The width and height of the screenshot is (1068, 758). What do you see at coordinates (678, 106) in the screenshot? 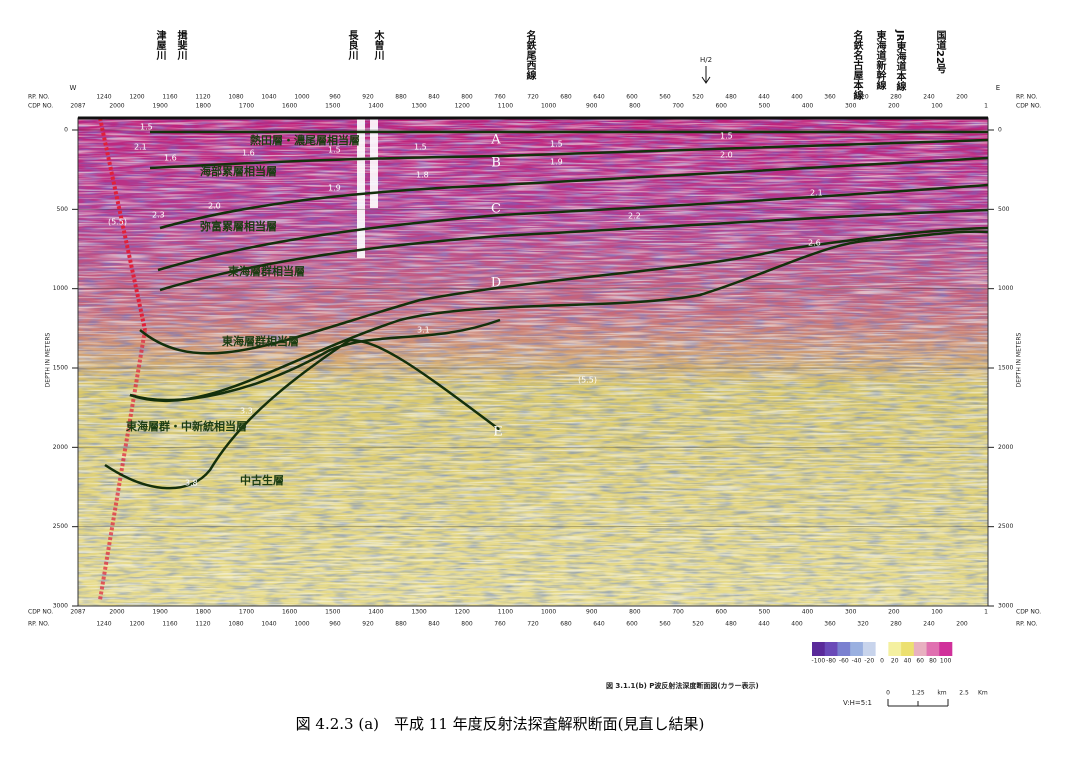
I see `cdp-number: 700` at bounding box center [678, 106].